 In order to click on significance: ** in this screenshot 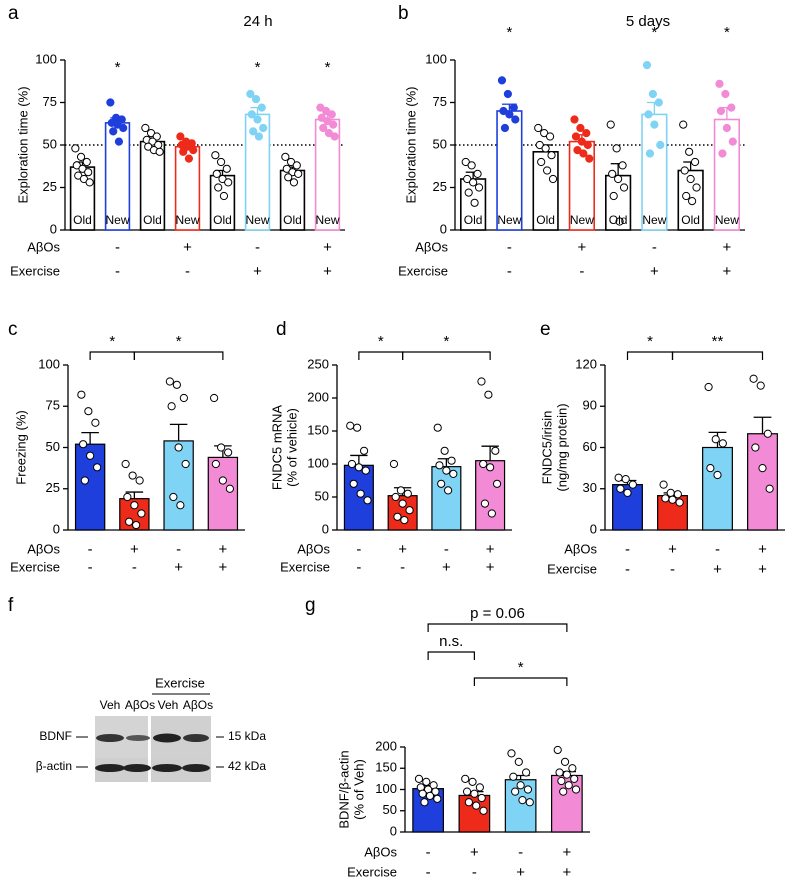, I will do `click(718, 341)`.